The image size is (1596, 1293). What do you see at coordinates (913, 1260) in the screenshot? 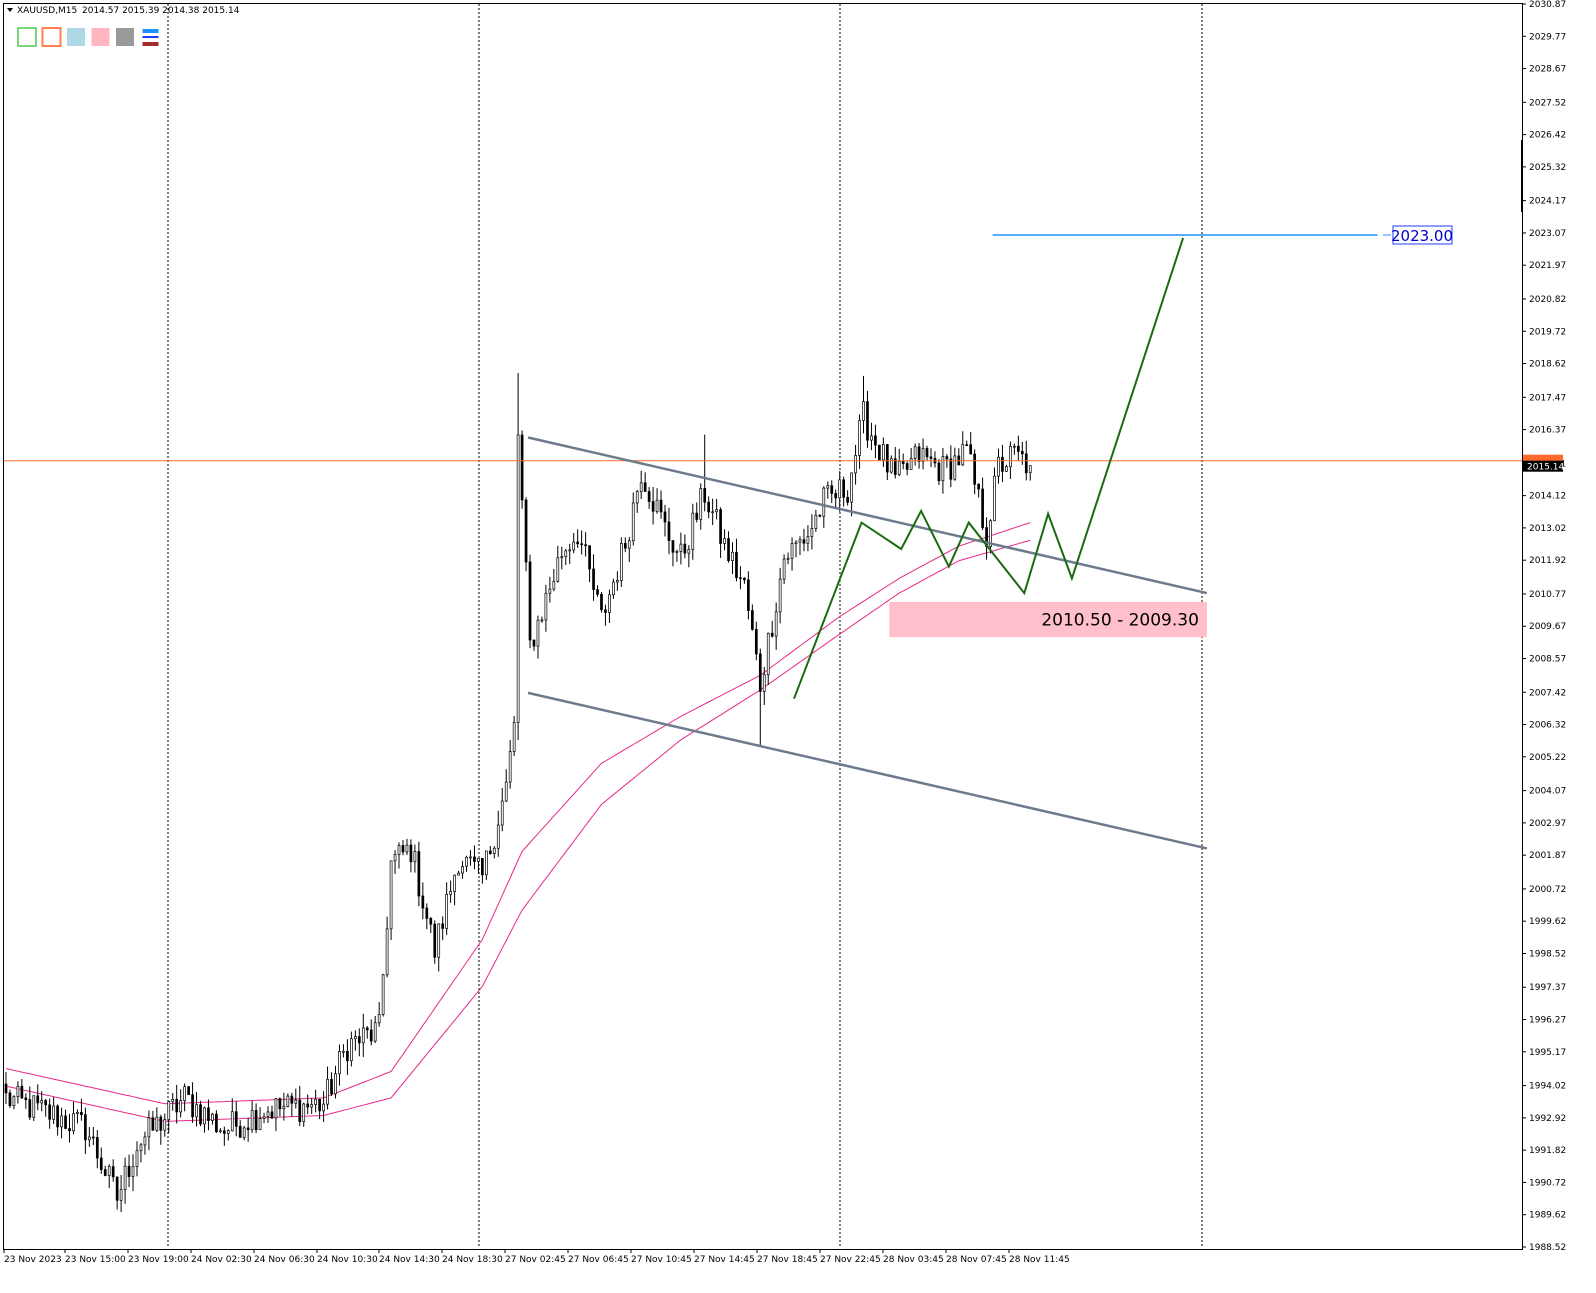
I see `time-tick-label: 28 Nov 03:45` at bounding box center [913, 1260].